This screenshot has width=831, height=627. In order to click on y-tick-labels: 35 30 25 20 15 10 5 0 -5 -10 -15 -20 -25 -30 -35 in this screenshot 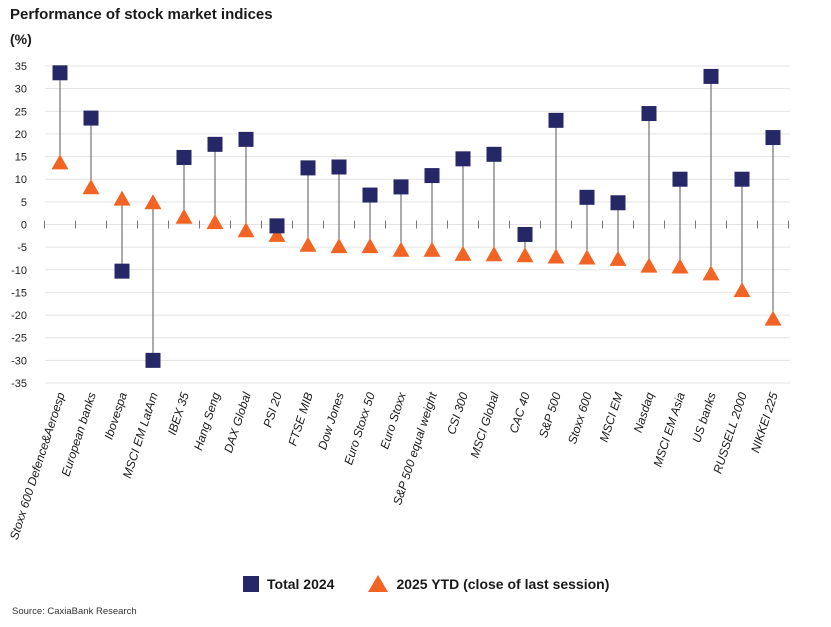, I will do `click(19, 225)`.